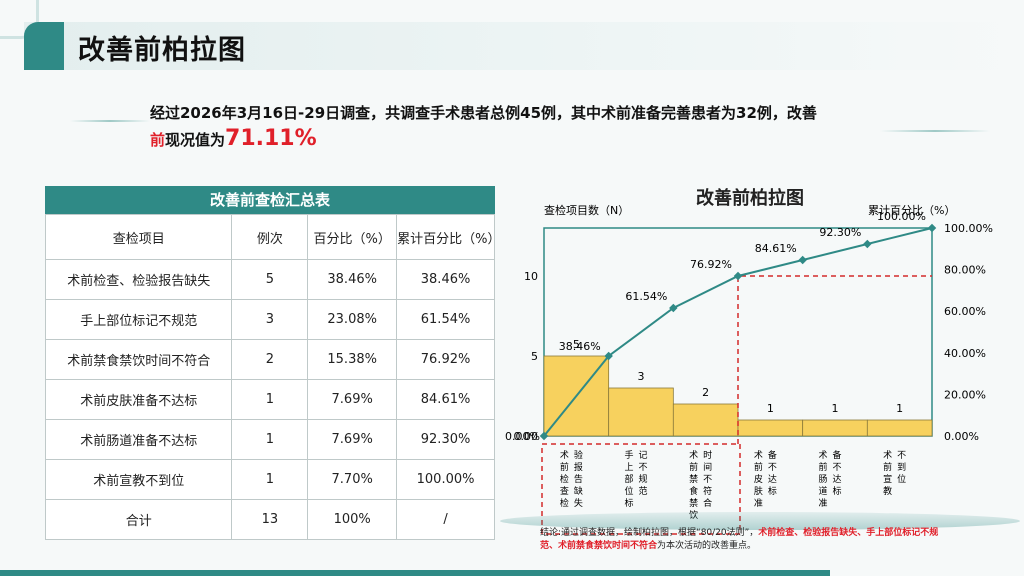  I want to click on y-tick-label: 5, so click(534, 356).